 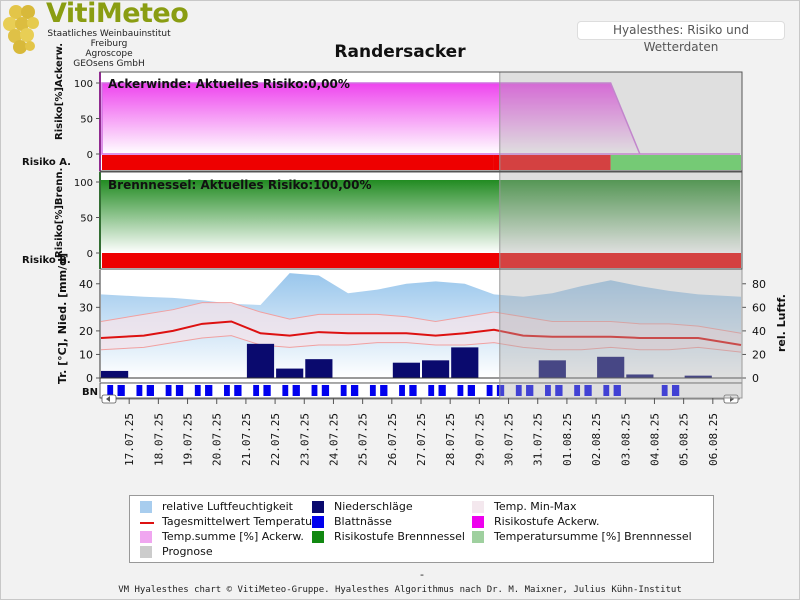 What do you see at coordinates (187, 551) in the screenshot?
I see `legend-label: Prognose` at bounding box center [187, 551].